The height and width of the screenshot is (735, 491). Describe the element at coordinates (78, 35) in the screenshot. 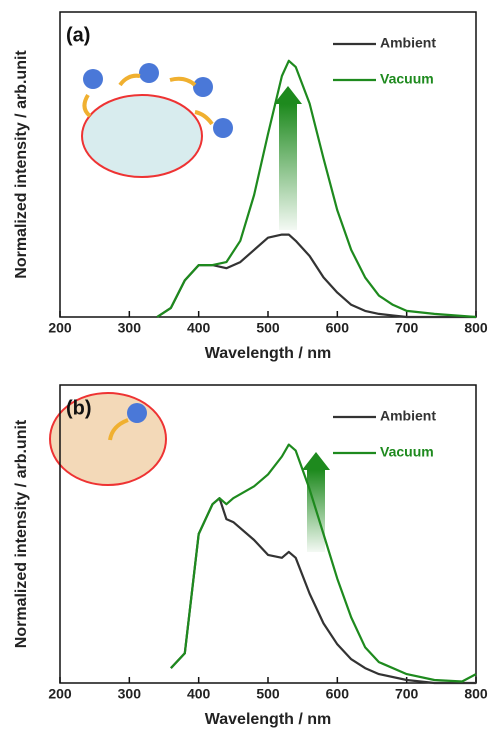

I see `panel-label: (a)` at that location.